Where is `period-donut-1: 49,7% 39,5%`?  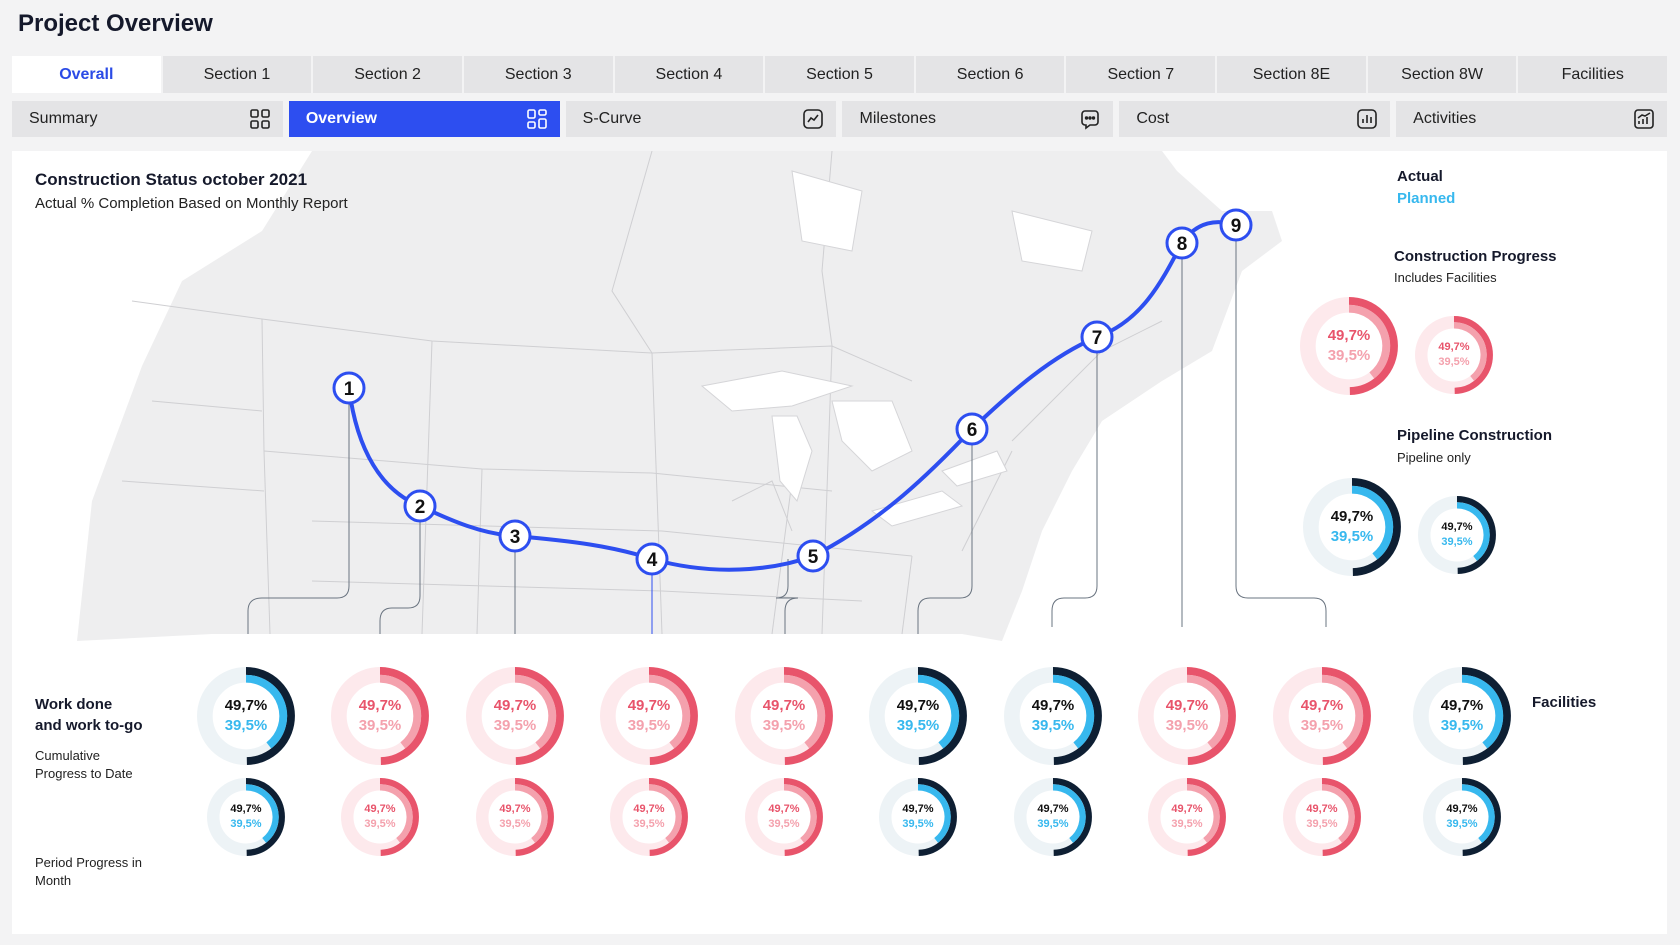 period-donut-1: 49,7% 39,5% is located at coordinates (246, 817).